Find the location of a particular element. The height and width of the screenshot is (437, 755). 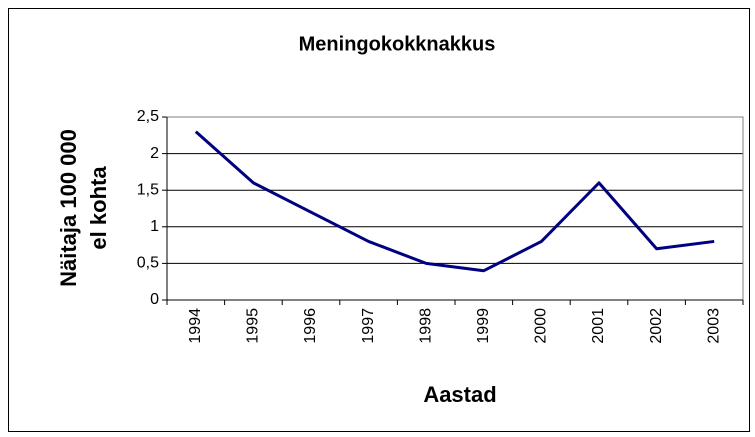

y-axis-label: Näitaja 100 000 is located at coordinates (68, 208).